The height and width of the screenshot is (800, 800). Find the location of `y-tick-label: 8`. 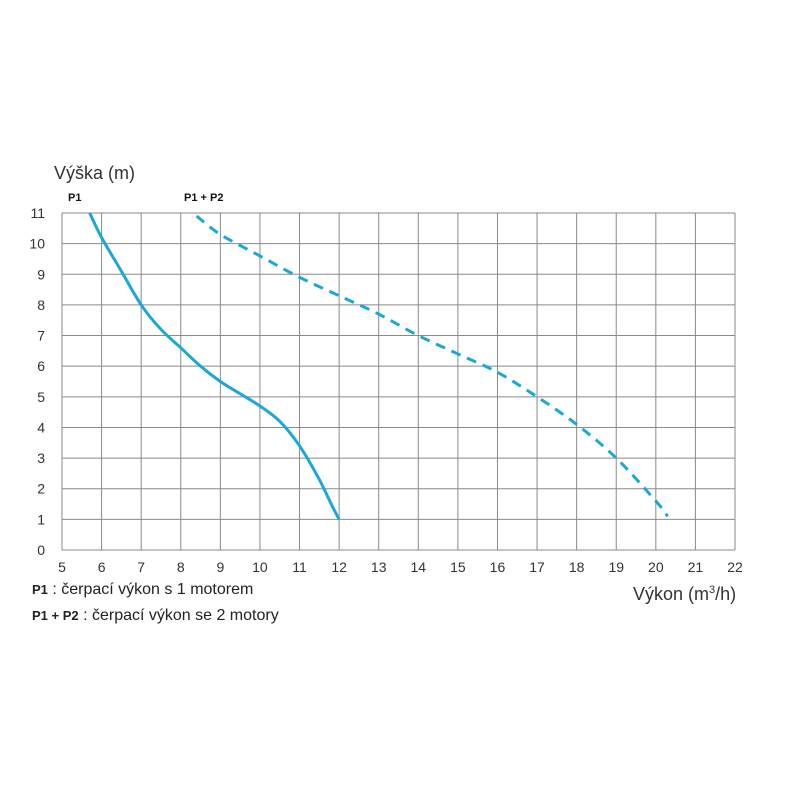

y-tick-label: 8 is located at coordinates (41, 305).